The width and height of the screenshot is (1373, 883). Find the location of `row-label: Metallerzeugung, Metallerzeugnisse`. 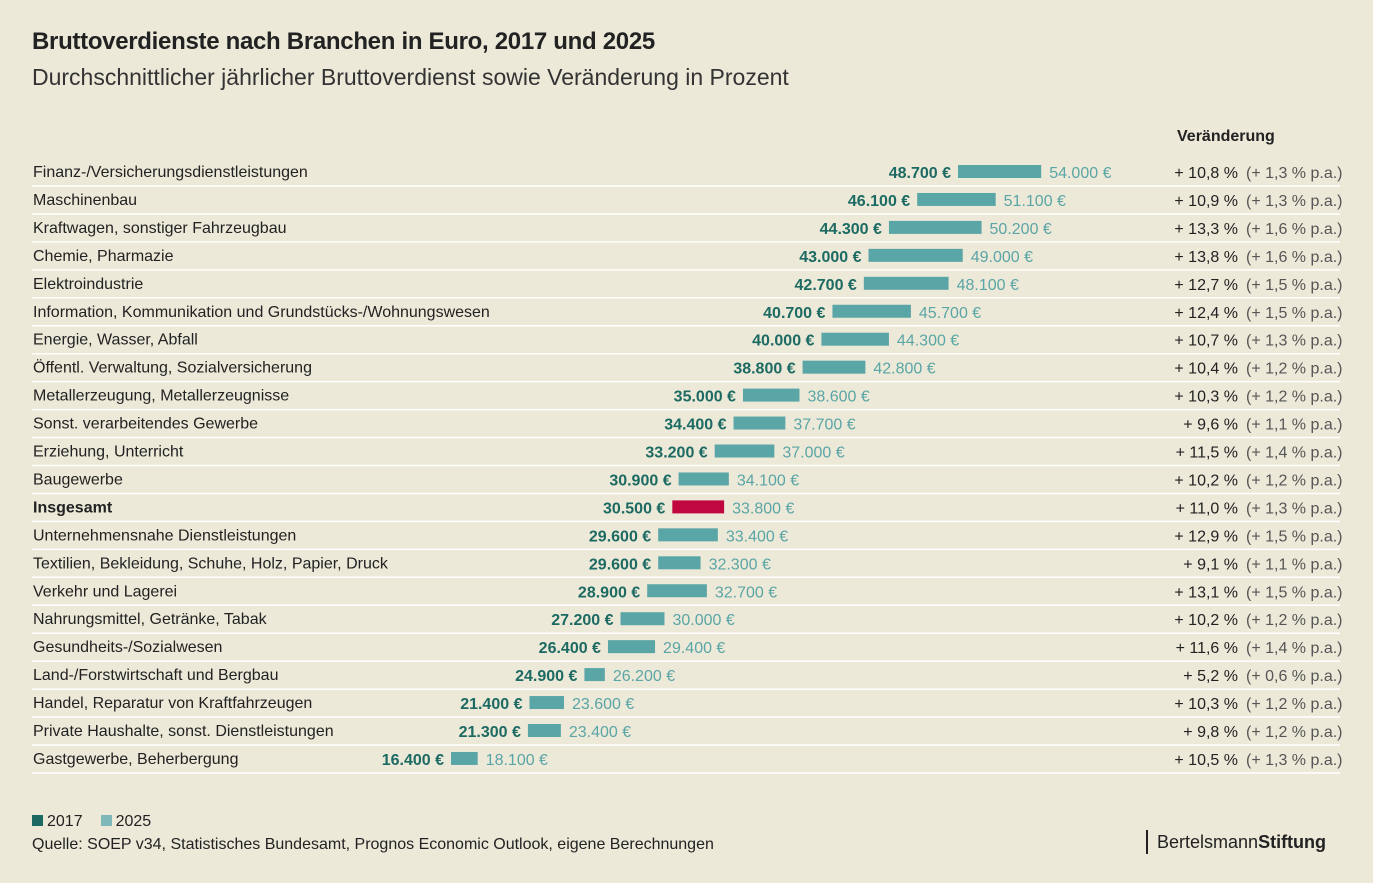

row-label: Metallerzeugung, Metallerzeugnisse is located at coordinates (161, 396).